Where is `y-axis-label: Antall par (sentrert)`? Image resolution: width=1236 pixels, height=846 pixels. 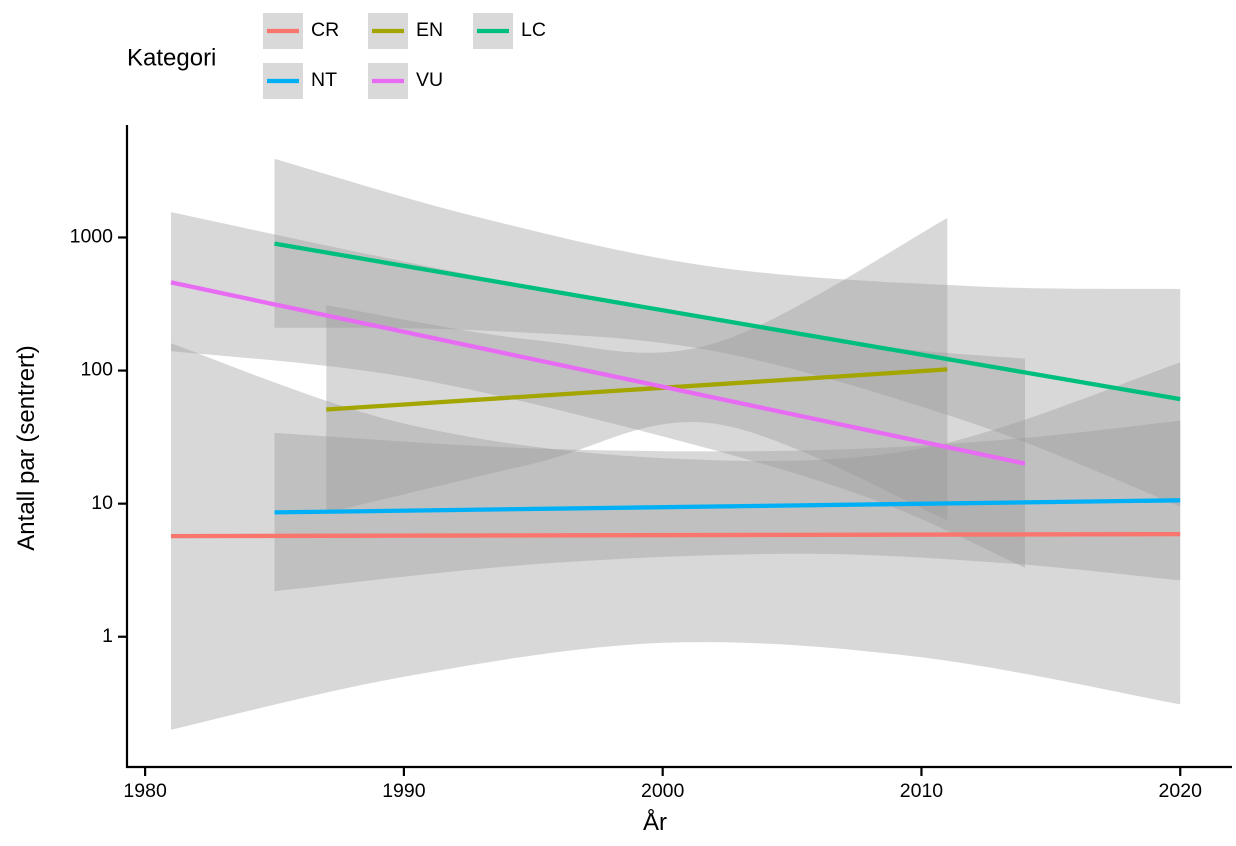
y-axis-label: Antall par (sentrert) is located at coordinates (26, 447).